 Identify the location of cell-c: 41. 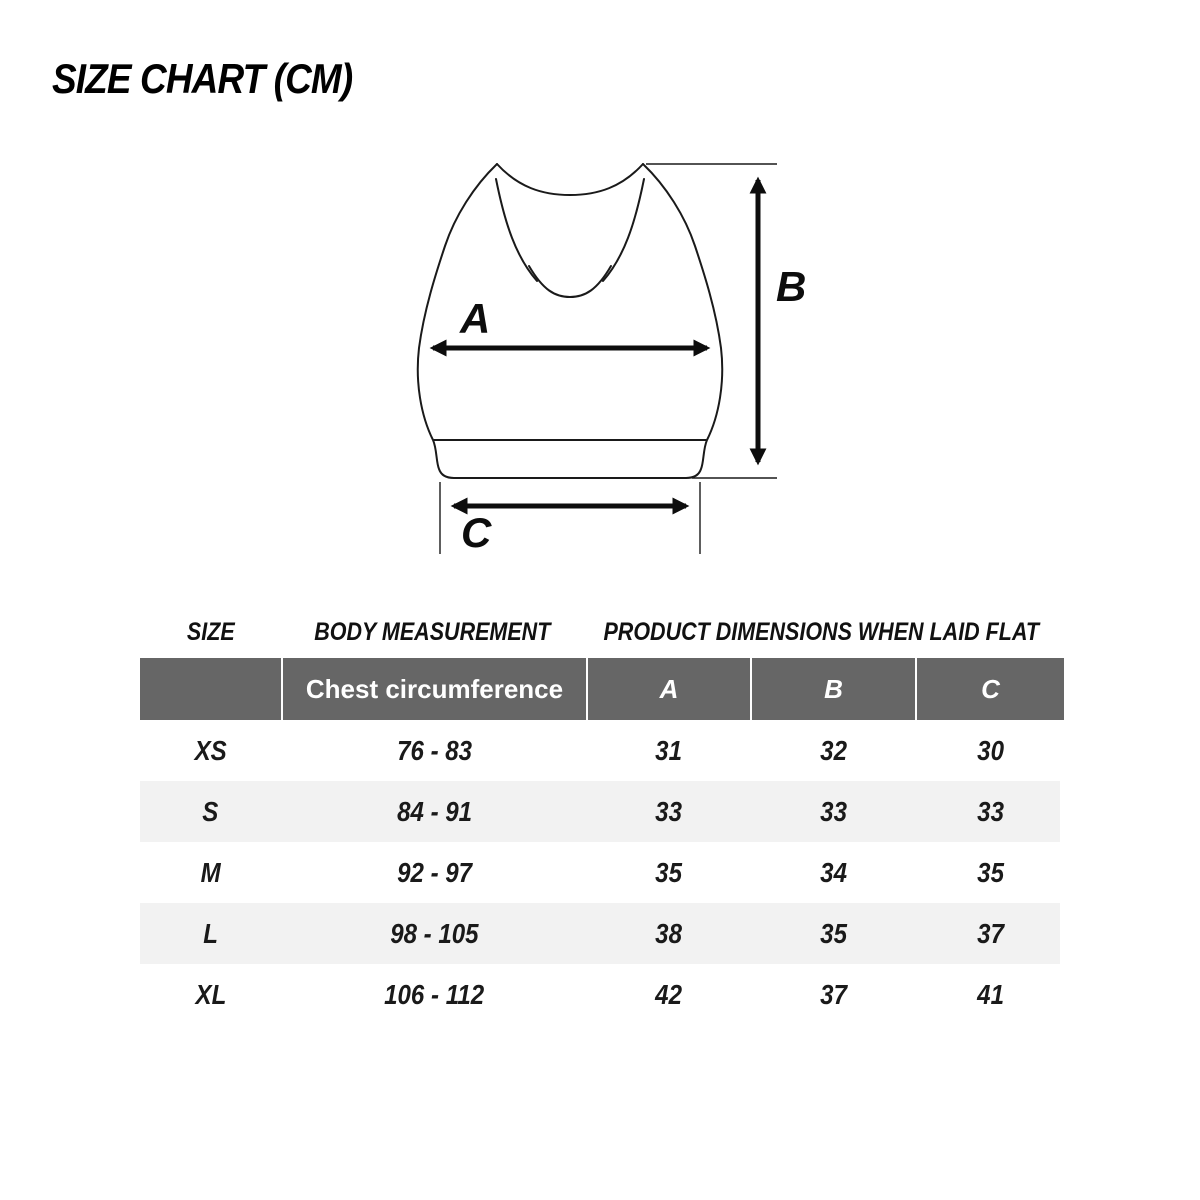
(990, 994).